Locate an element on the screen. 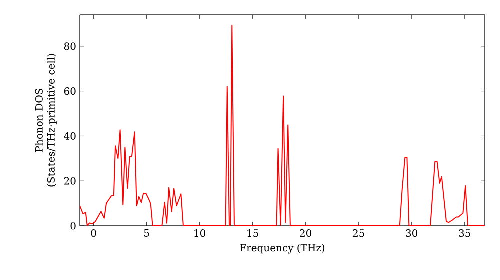 The image size is (500, 280). x-tick-label: 0 is located at coordinates (93, 234).